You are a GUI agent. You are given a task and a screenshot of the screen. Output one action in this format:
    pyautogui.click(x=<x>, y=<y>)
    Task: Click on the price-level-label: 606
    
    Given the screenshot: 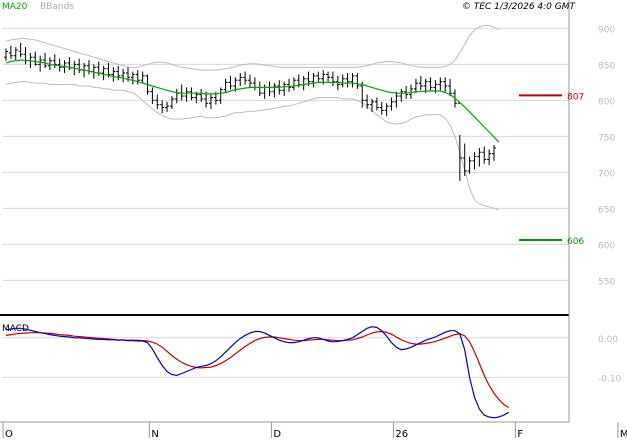 What is the action you would take?
    pyautogui.click(x=575, y=242)
    